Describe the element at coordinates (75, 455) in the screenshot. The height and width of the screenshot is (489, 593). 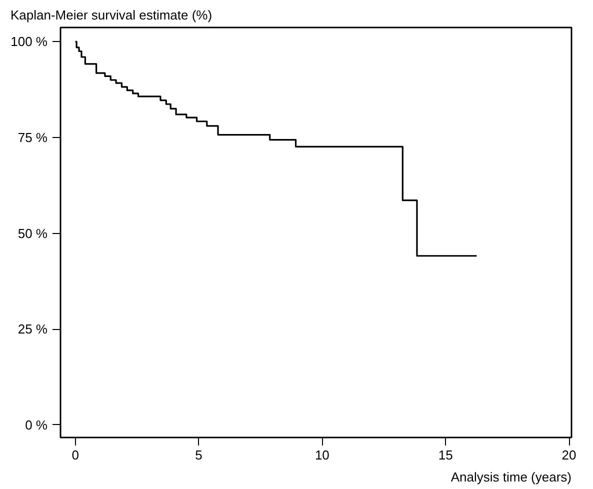
I see `x-tick-label: 0` at that location.